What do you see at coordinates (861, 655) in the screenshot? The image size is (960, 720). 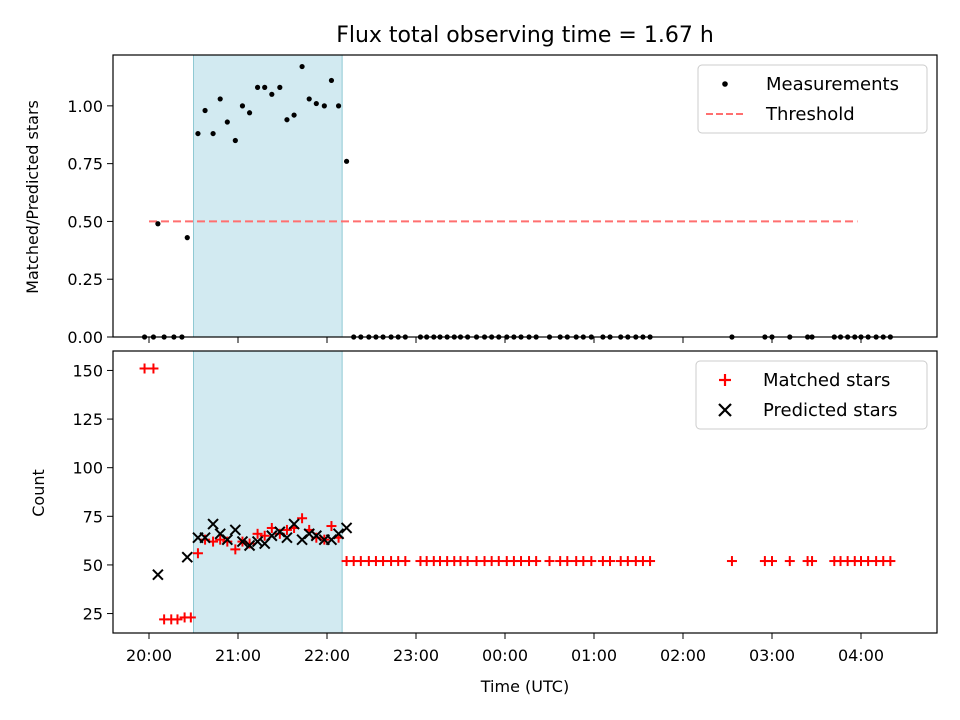 I see `bottom-x-tick-label: 04:00` at bounding box center [861, 655].